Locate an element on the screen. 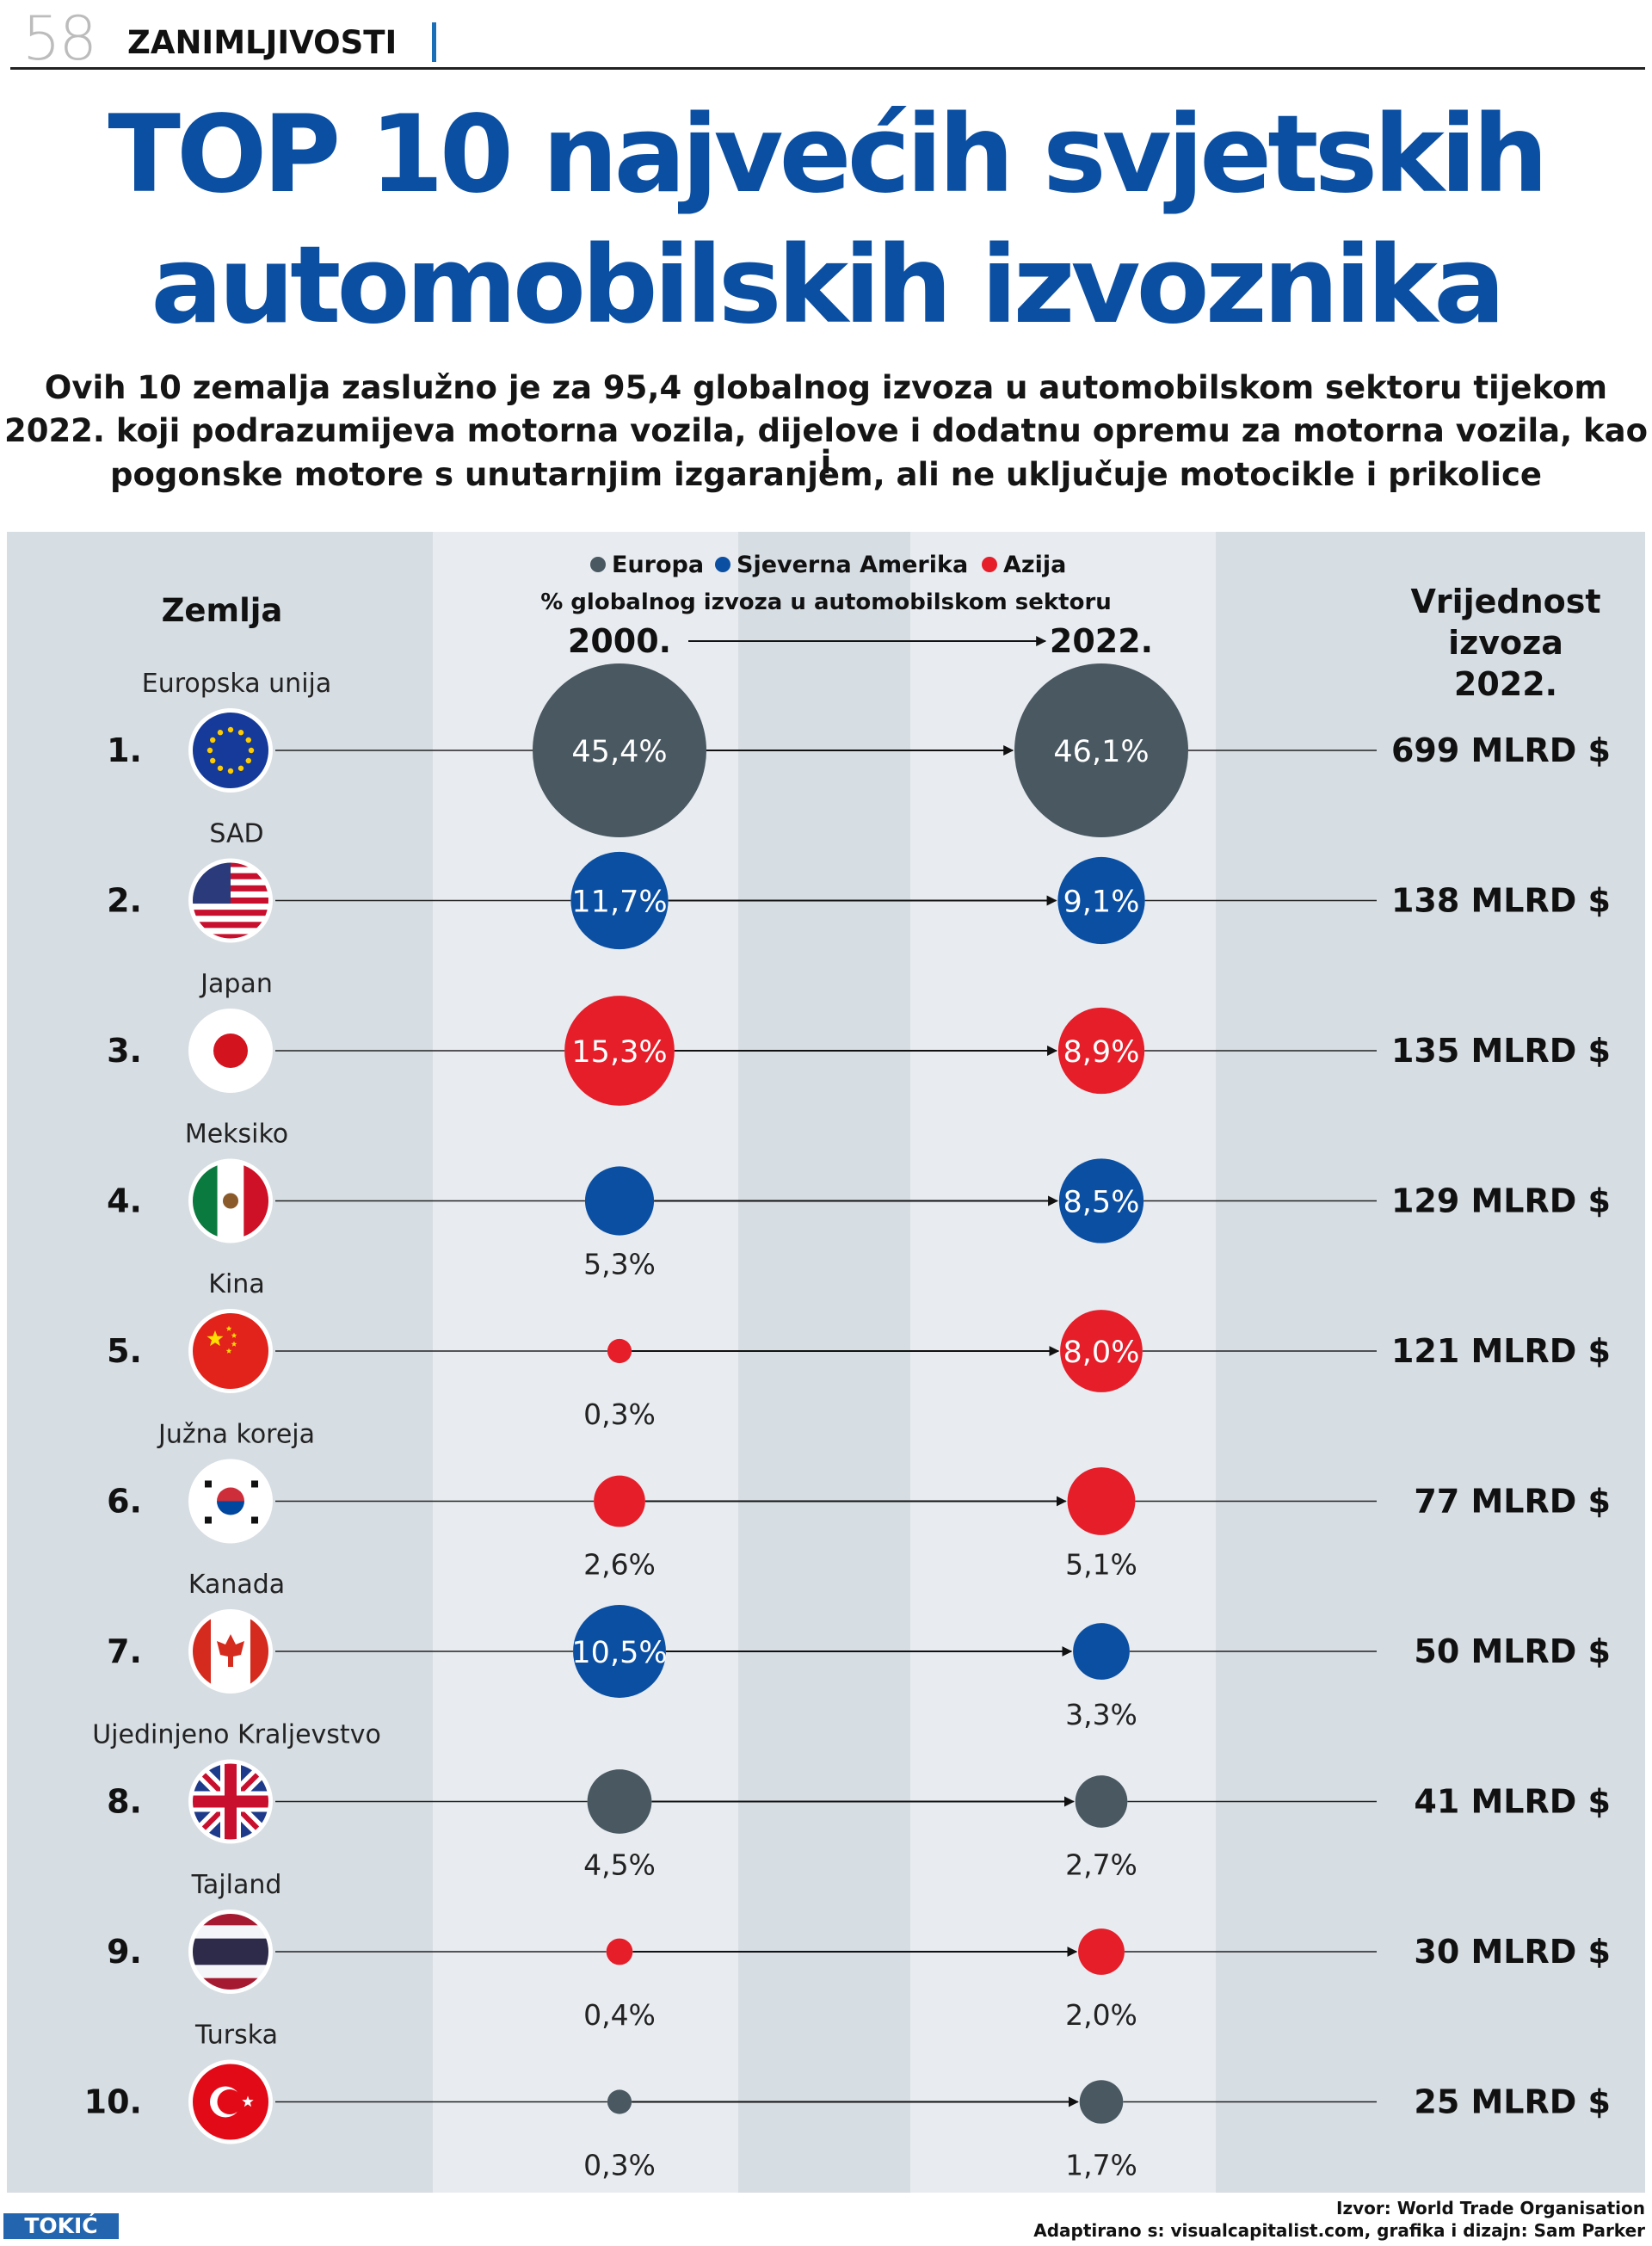 This screenshot has height=2246, width=1652. row-10: Turska 10. 0,3% 1,7% 25 MLRD $ is located at coordinates (847, 2101).